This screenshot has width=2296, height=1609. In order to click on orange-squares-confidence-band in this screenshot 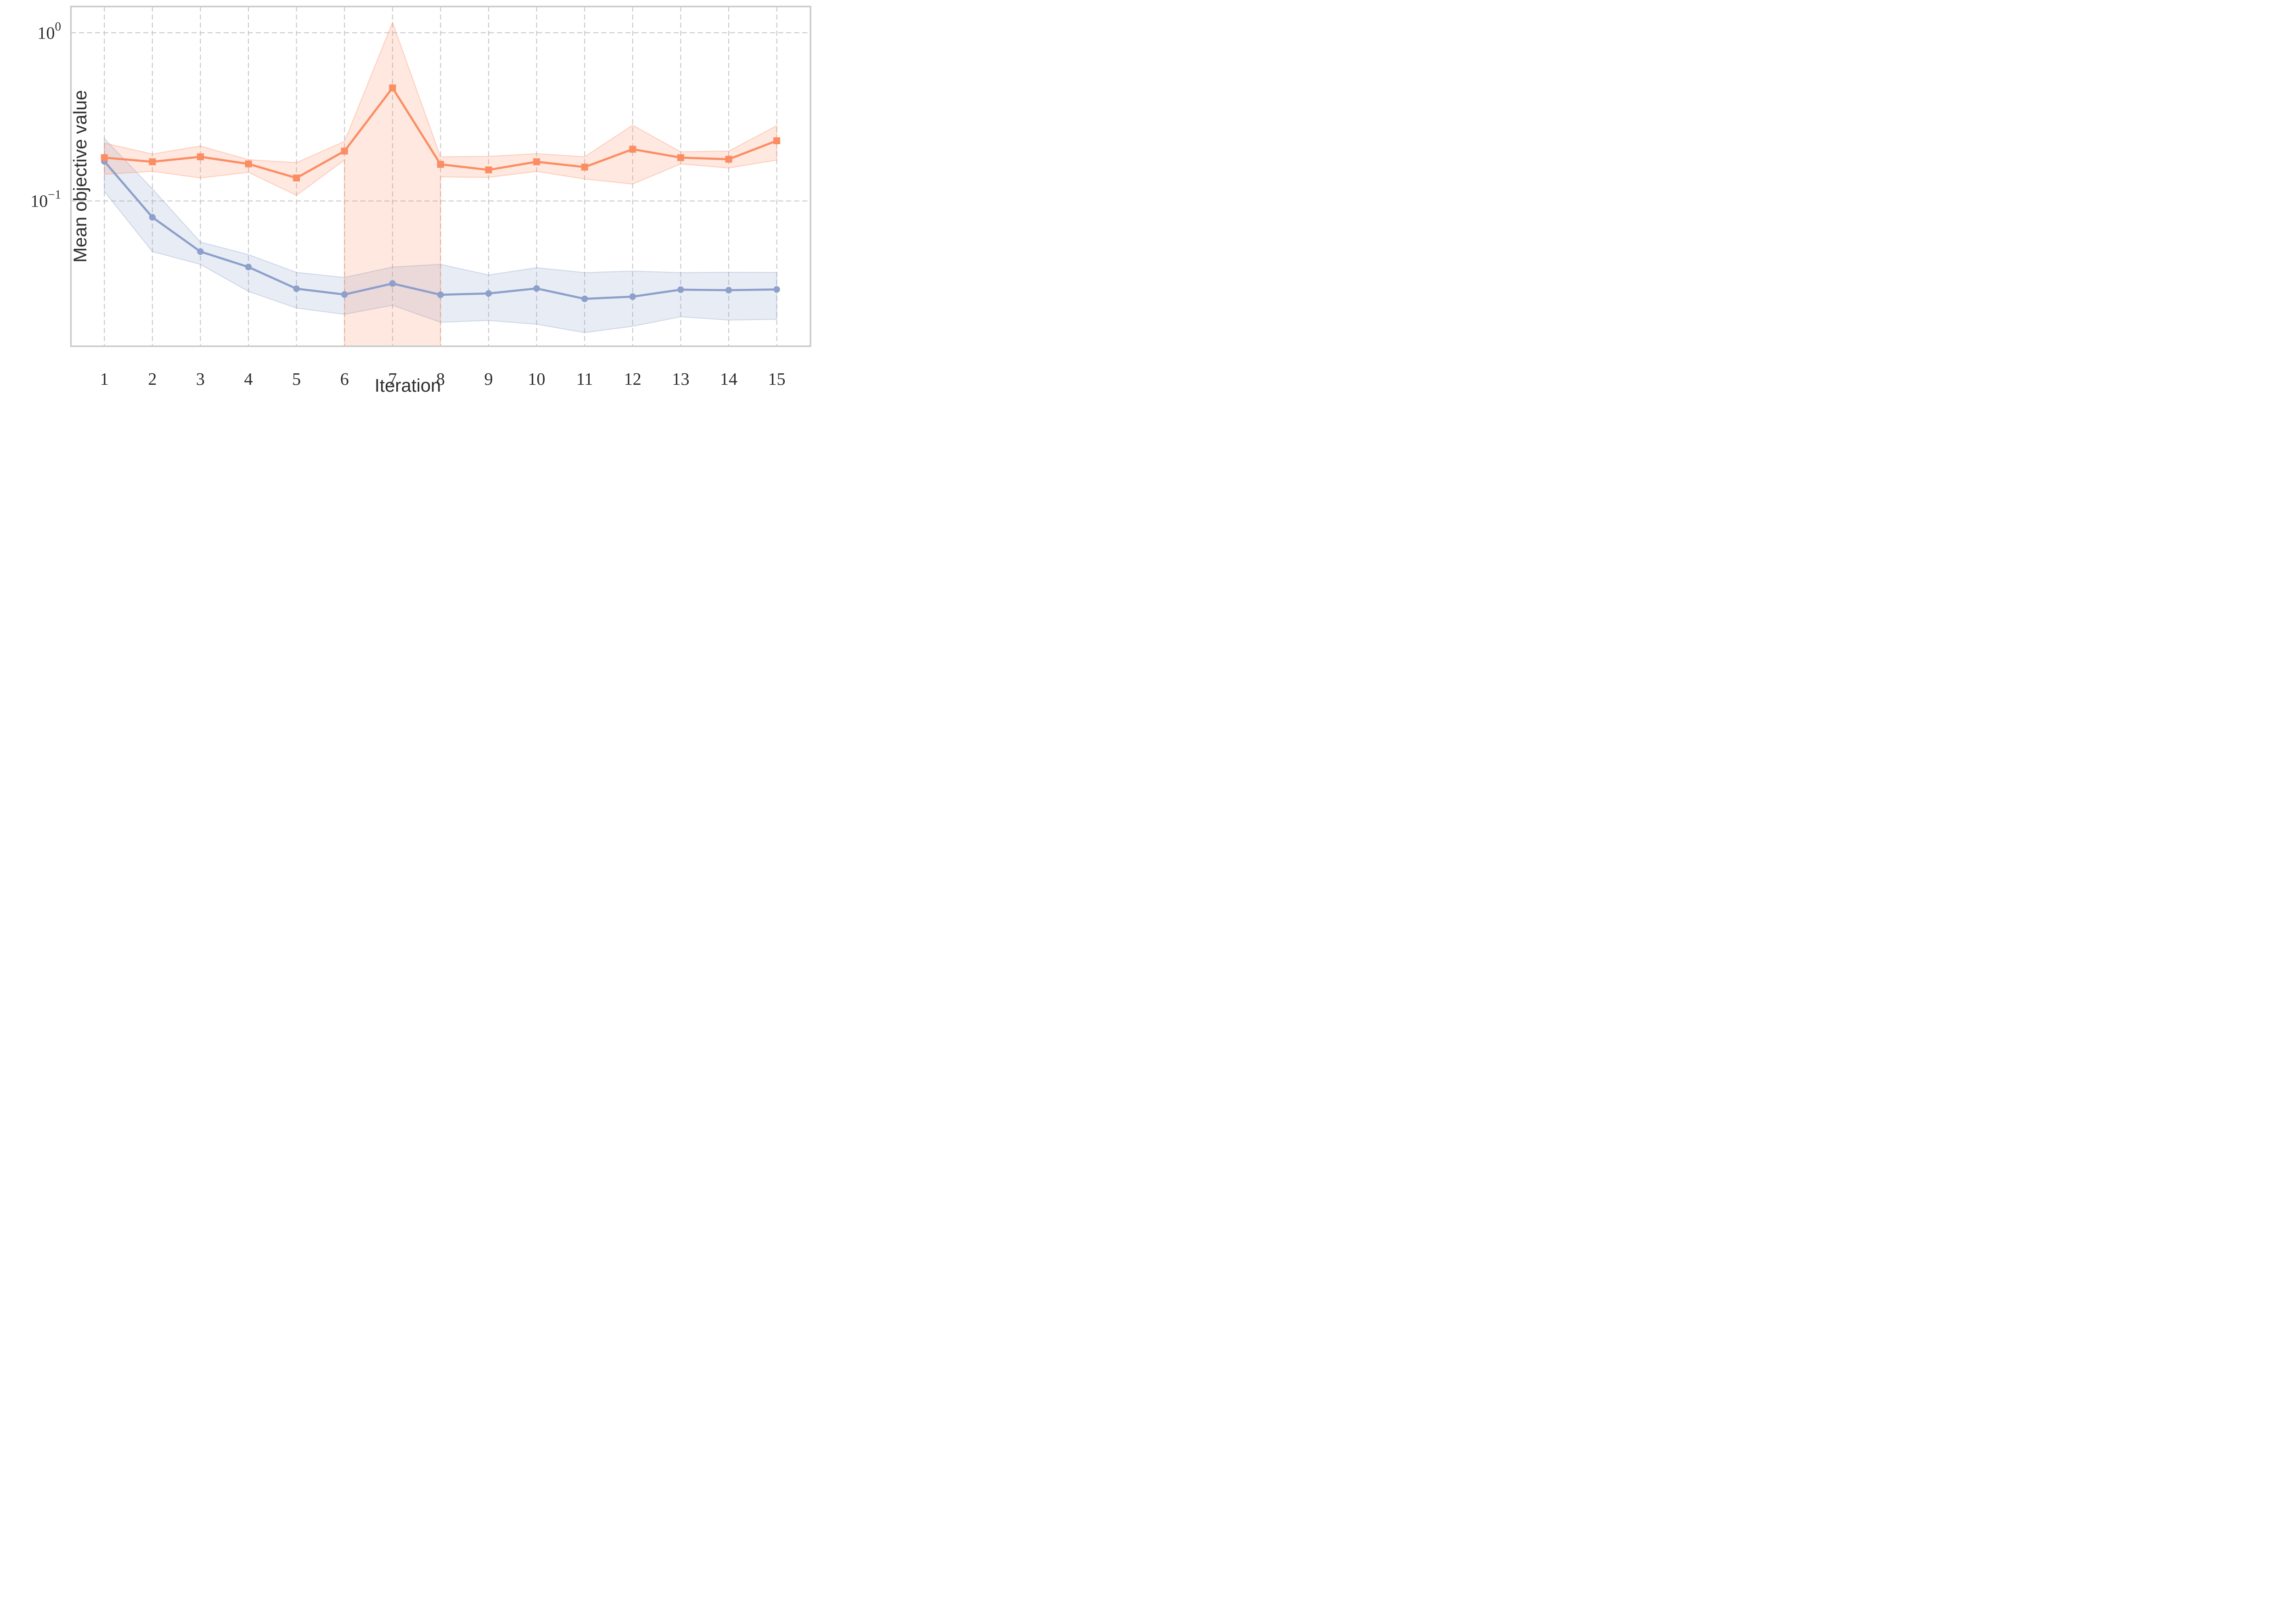, I will do `click(441, 183)`.